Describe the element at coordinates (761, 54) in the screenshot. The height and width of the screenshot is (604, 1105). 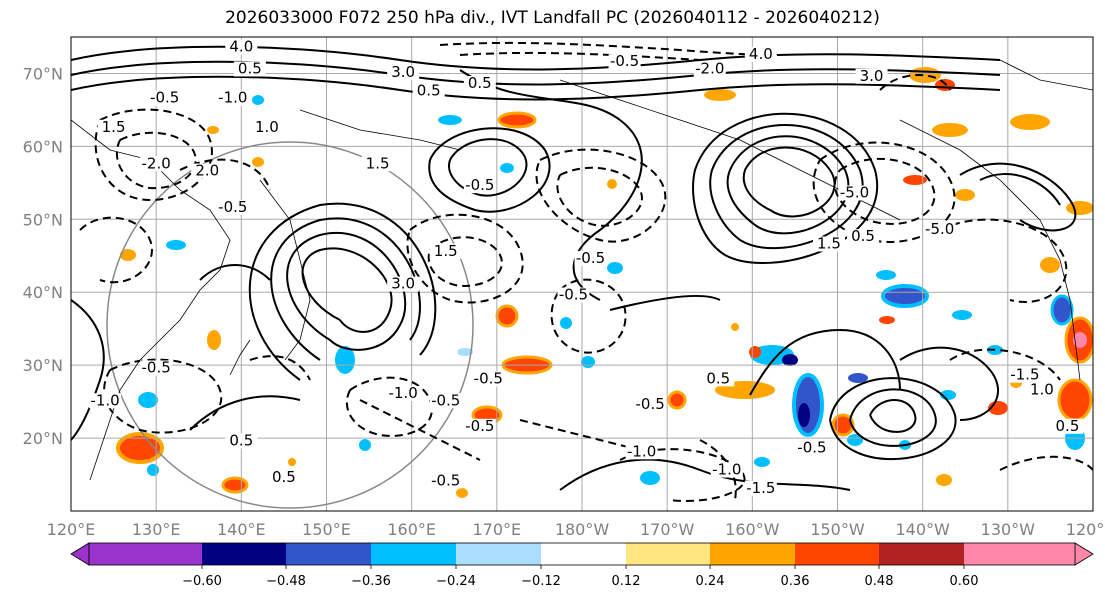
I see `contour-label: 4.0` at that location.